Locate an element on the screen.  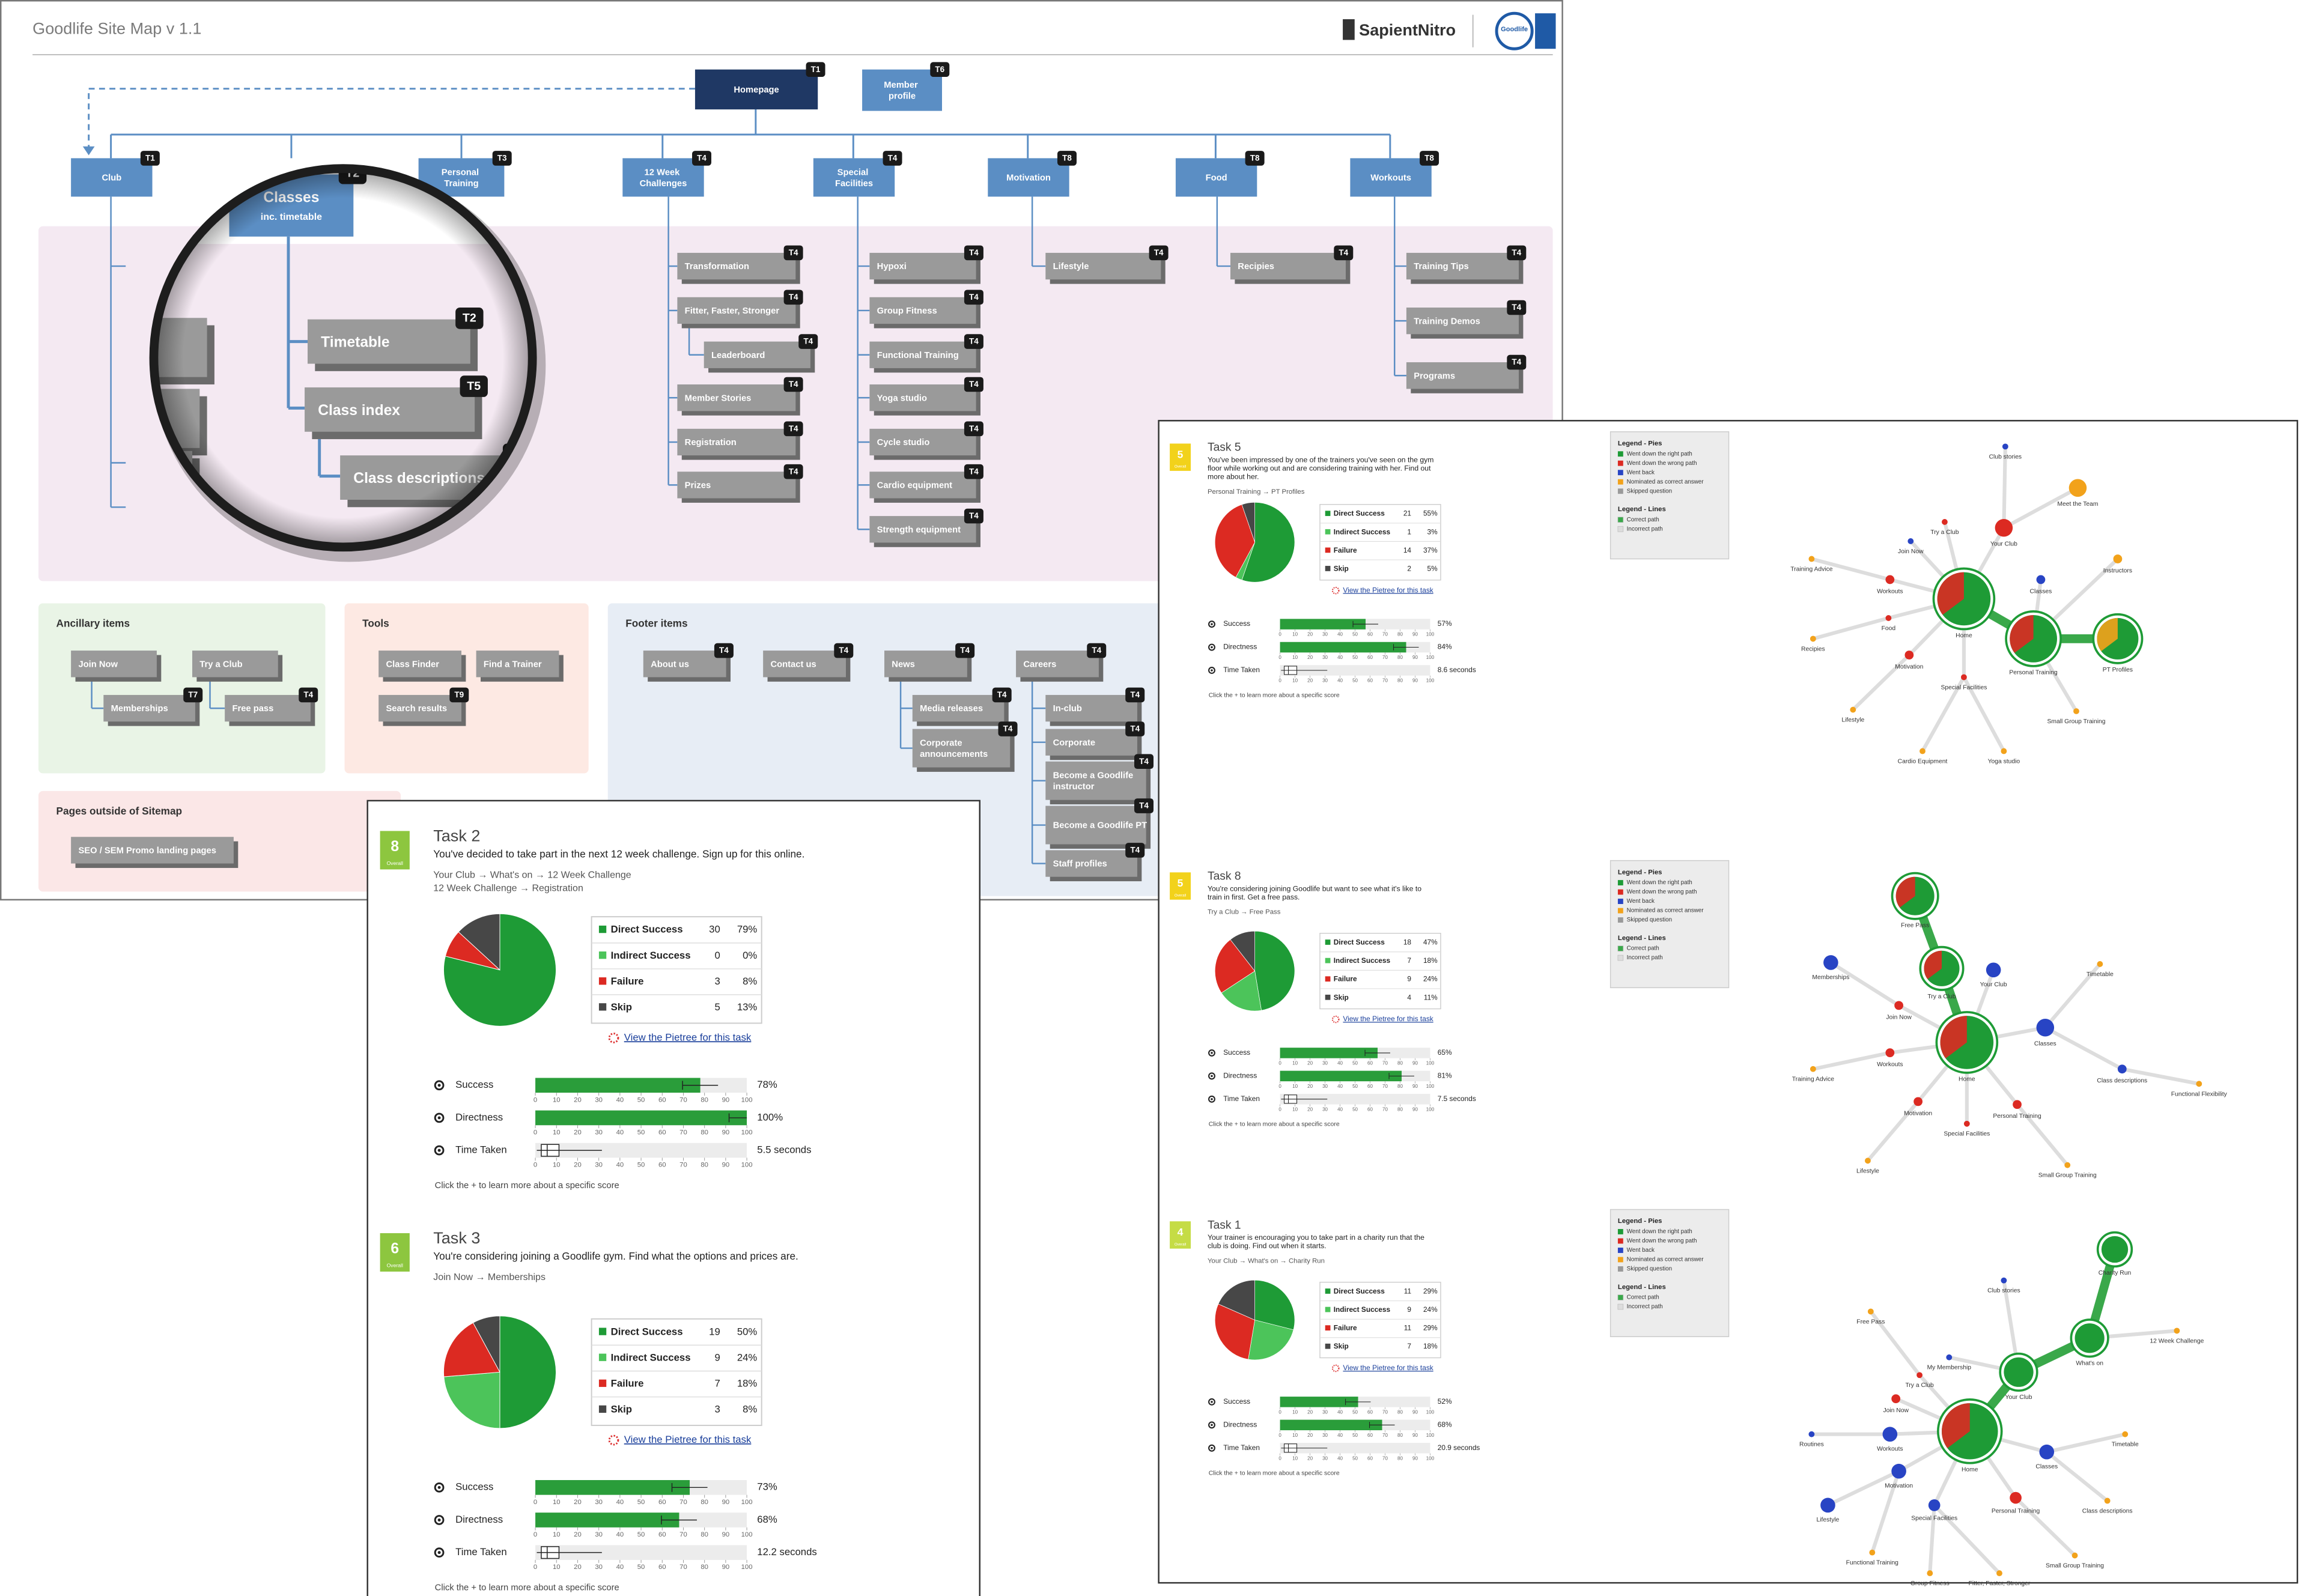
node-label: Prizes is located at coordinates (698, 486).